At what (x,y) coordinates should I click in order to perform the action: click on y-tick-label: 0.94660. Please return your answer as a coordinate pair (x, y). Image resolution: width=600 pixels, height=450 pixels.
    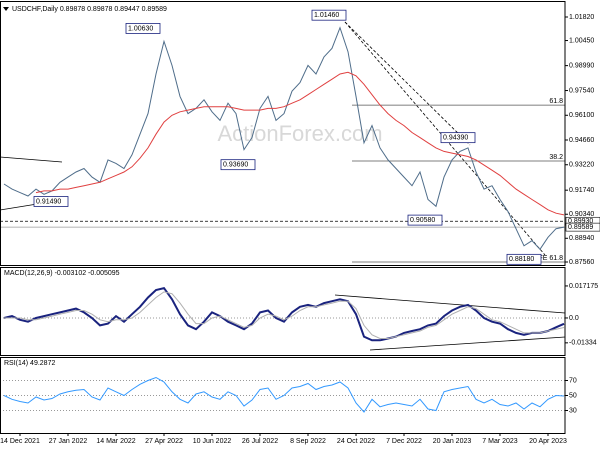
    Looking at the image, I should click on (581, 140).